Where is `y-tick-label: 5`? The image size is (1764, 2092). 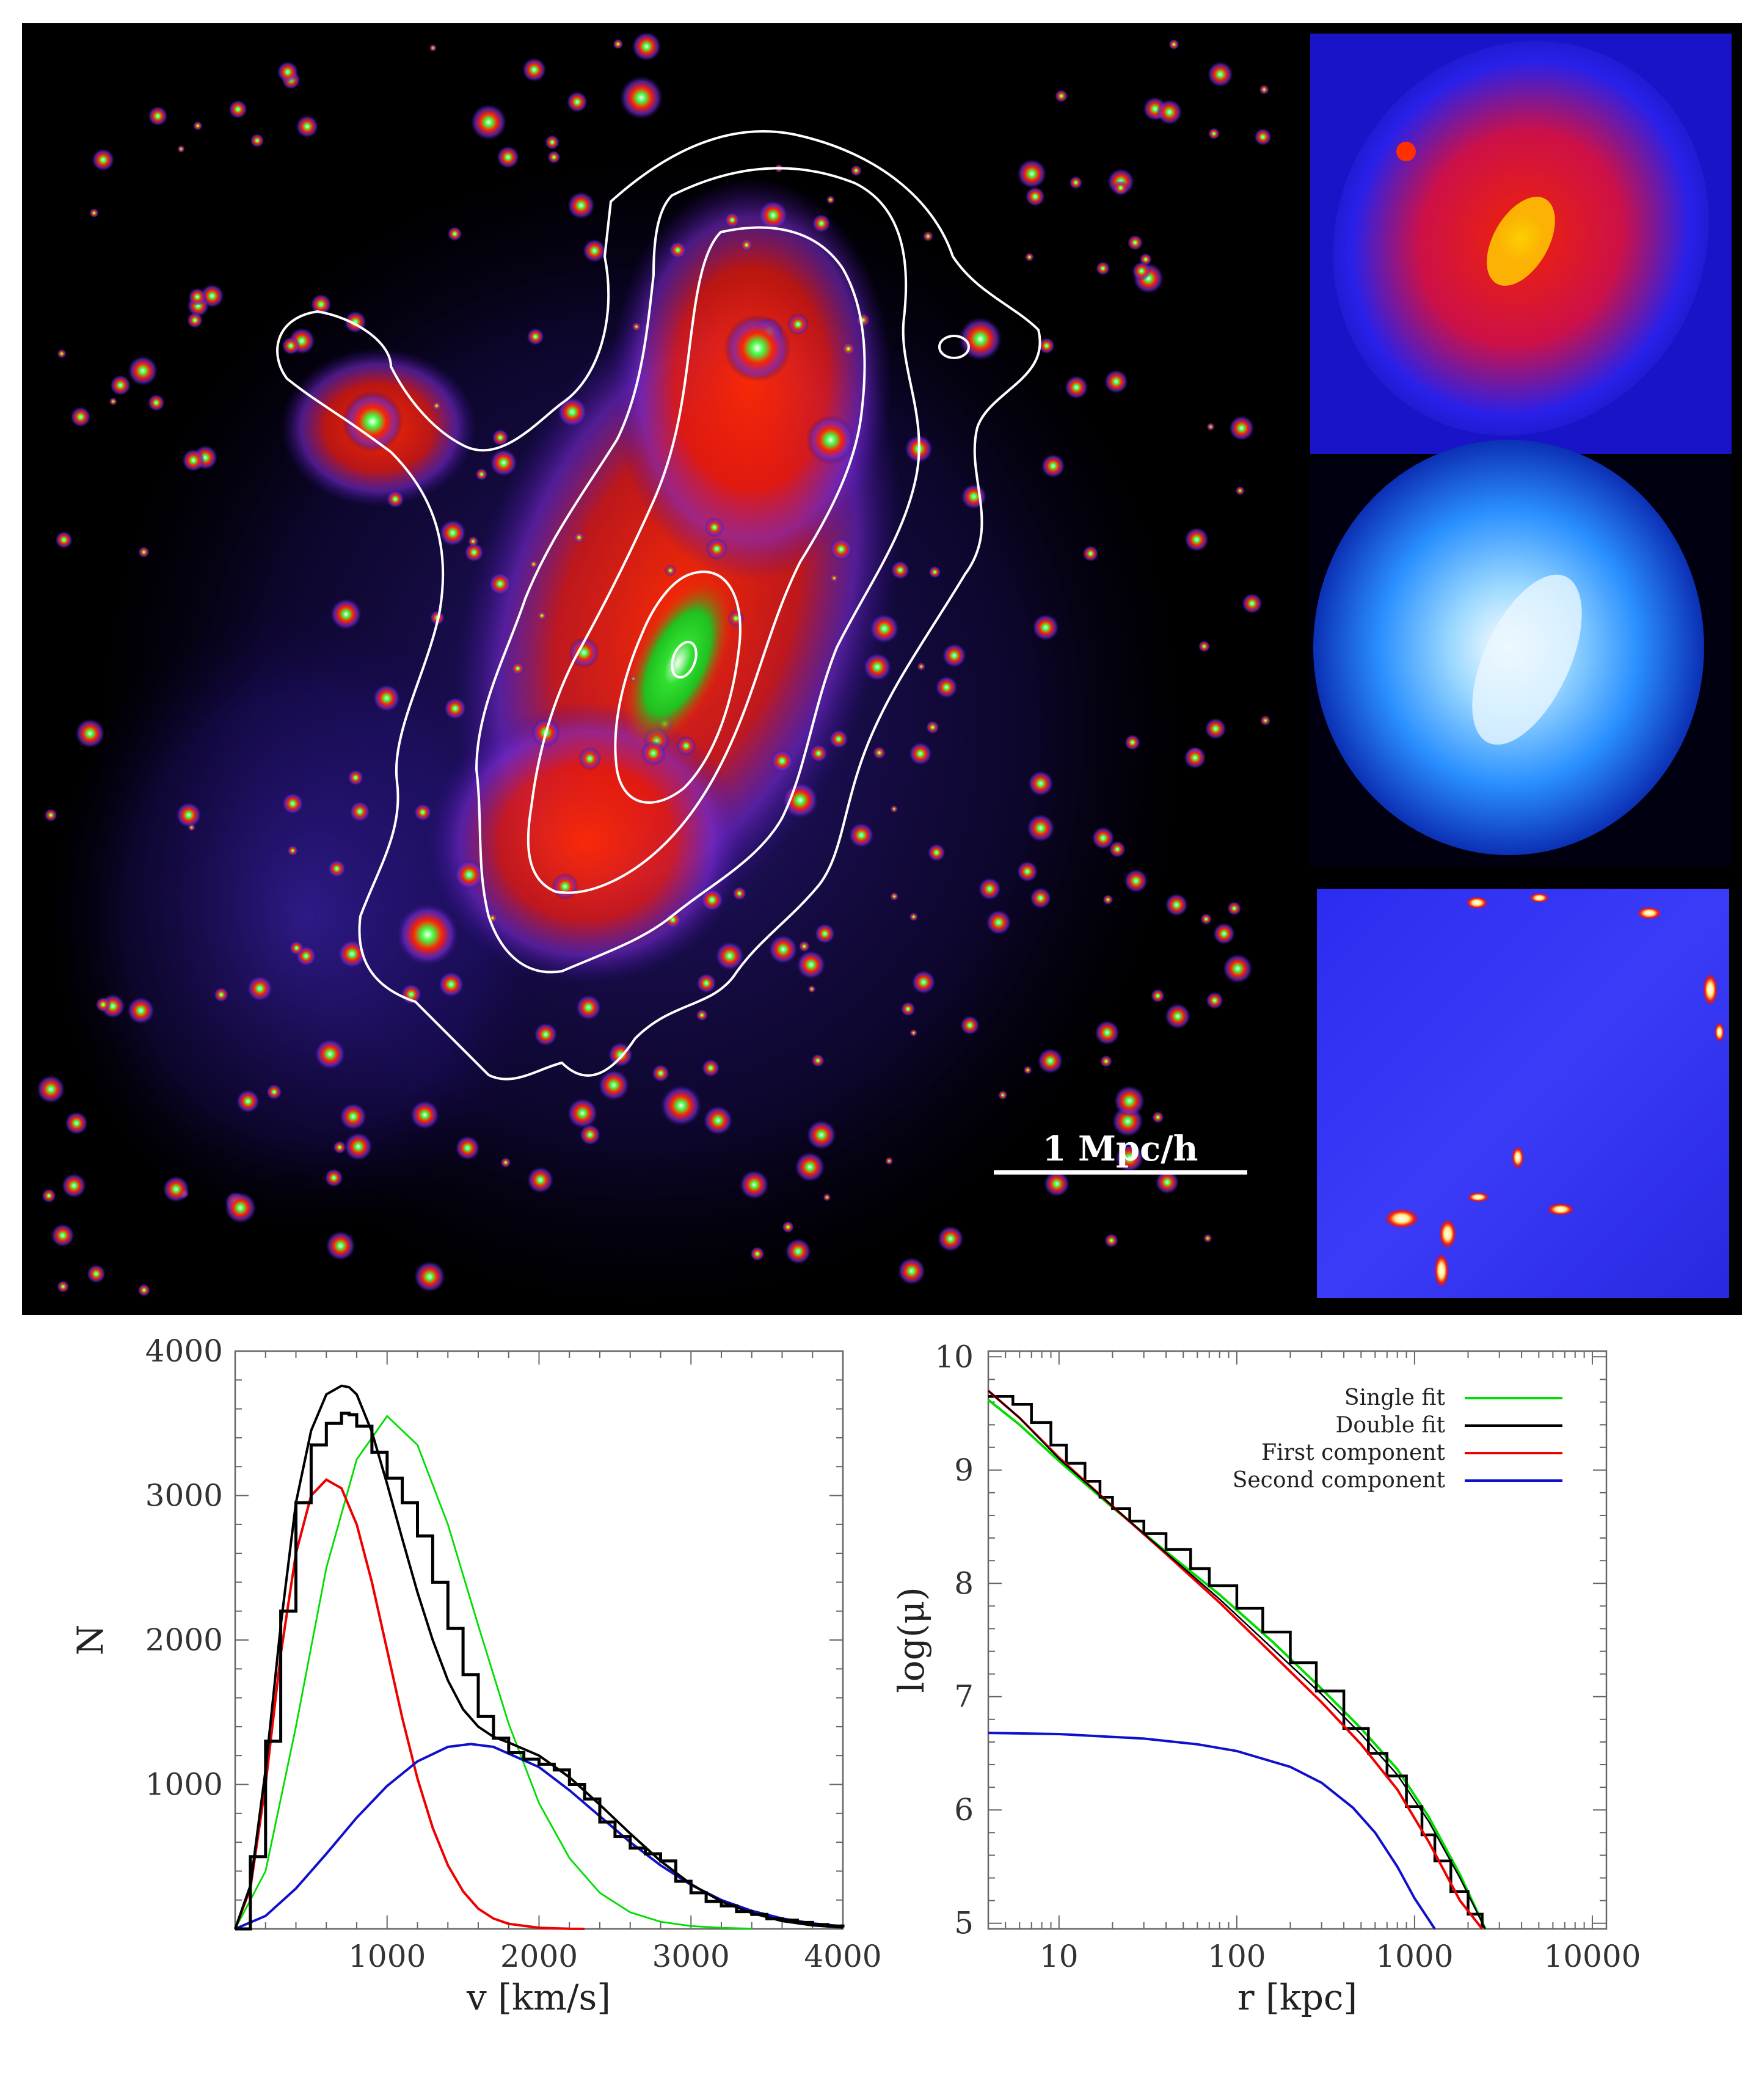
y-tick-label: 5 is located at coordinates (964, 1923).